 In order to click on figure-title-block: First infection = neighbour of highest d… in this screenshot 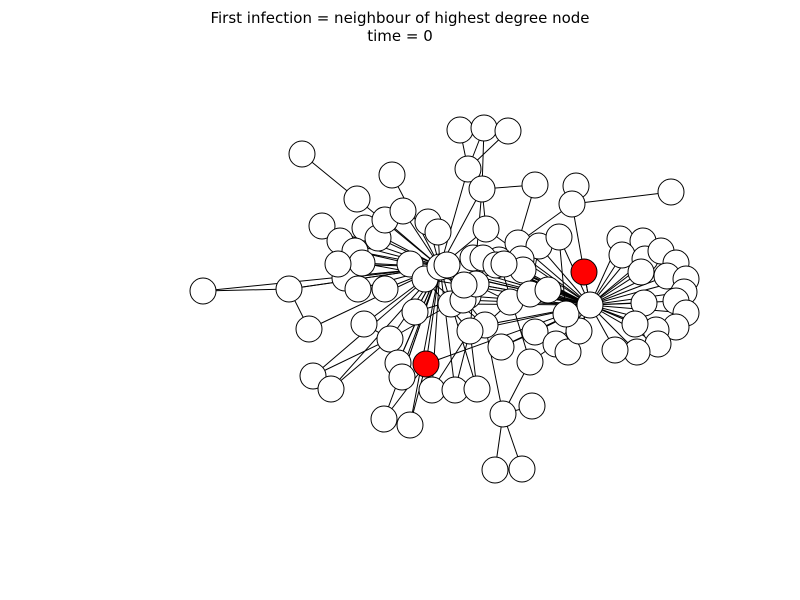, I will do `click(400, 27)`.